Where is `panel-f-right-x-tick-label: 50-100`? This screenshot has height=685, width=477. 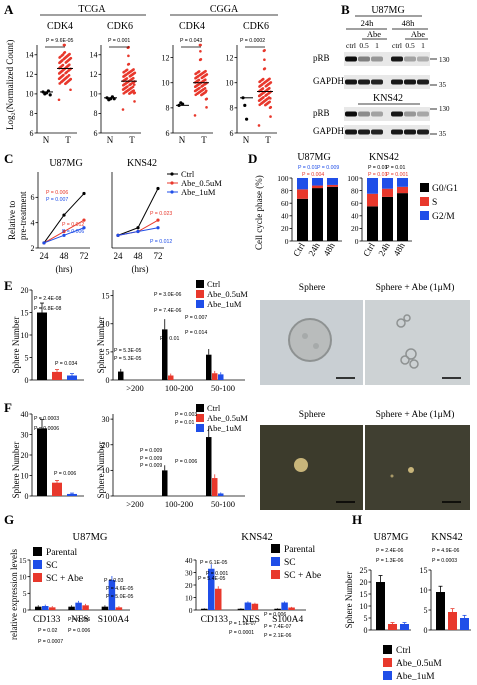
panel-f-right-x-tick-label: 50-100 is located at coordinates (223, 504).